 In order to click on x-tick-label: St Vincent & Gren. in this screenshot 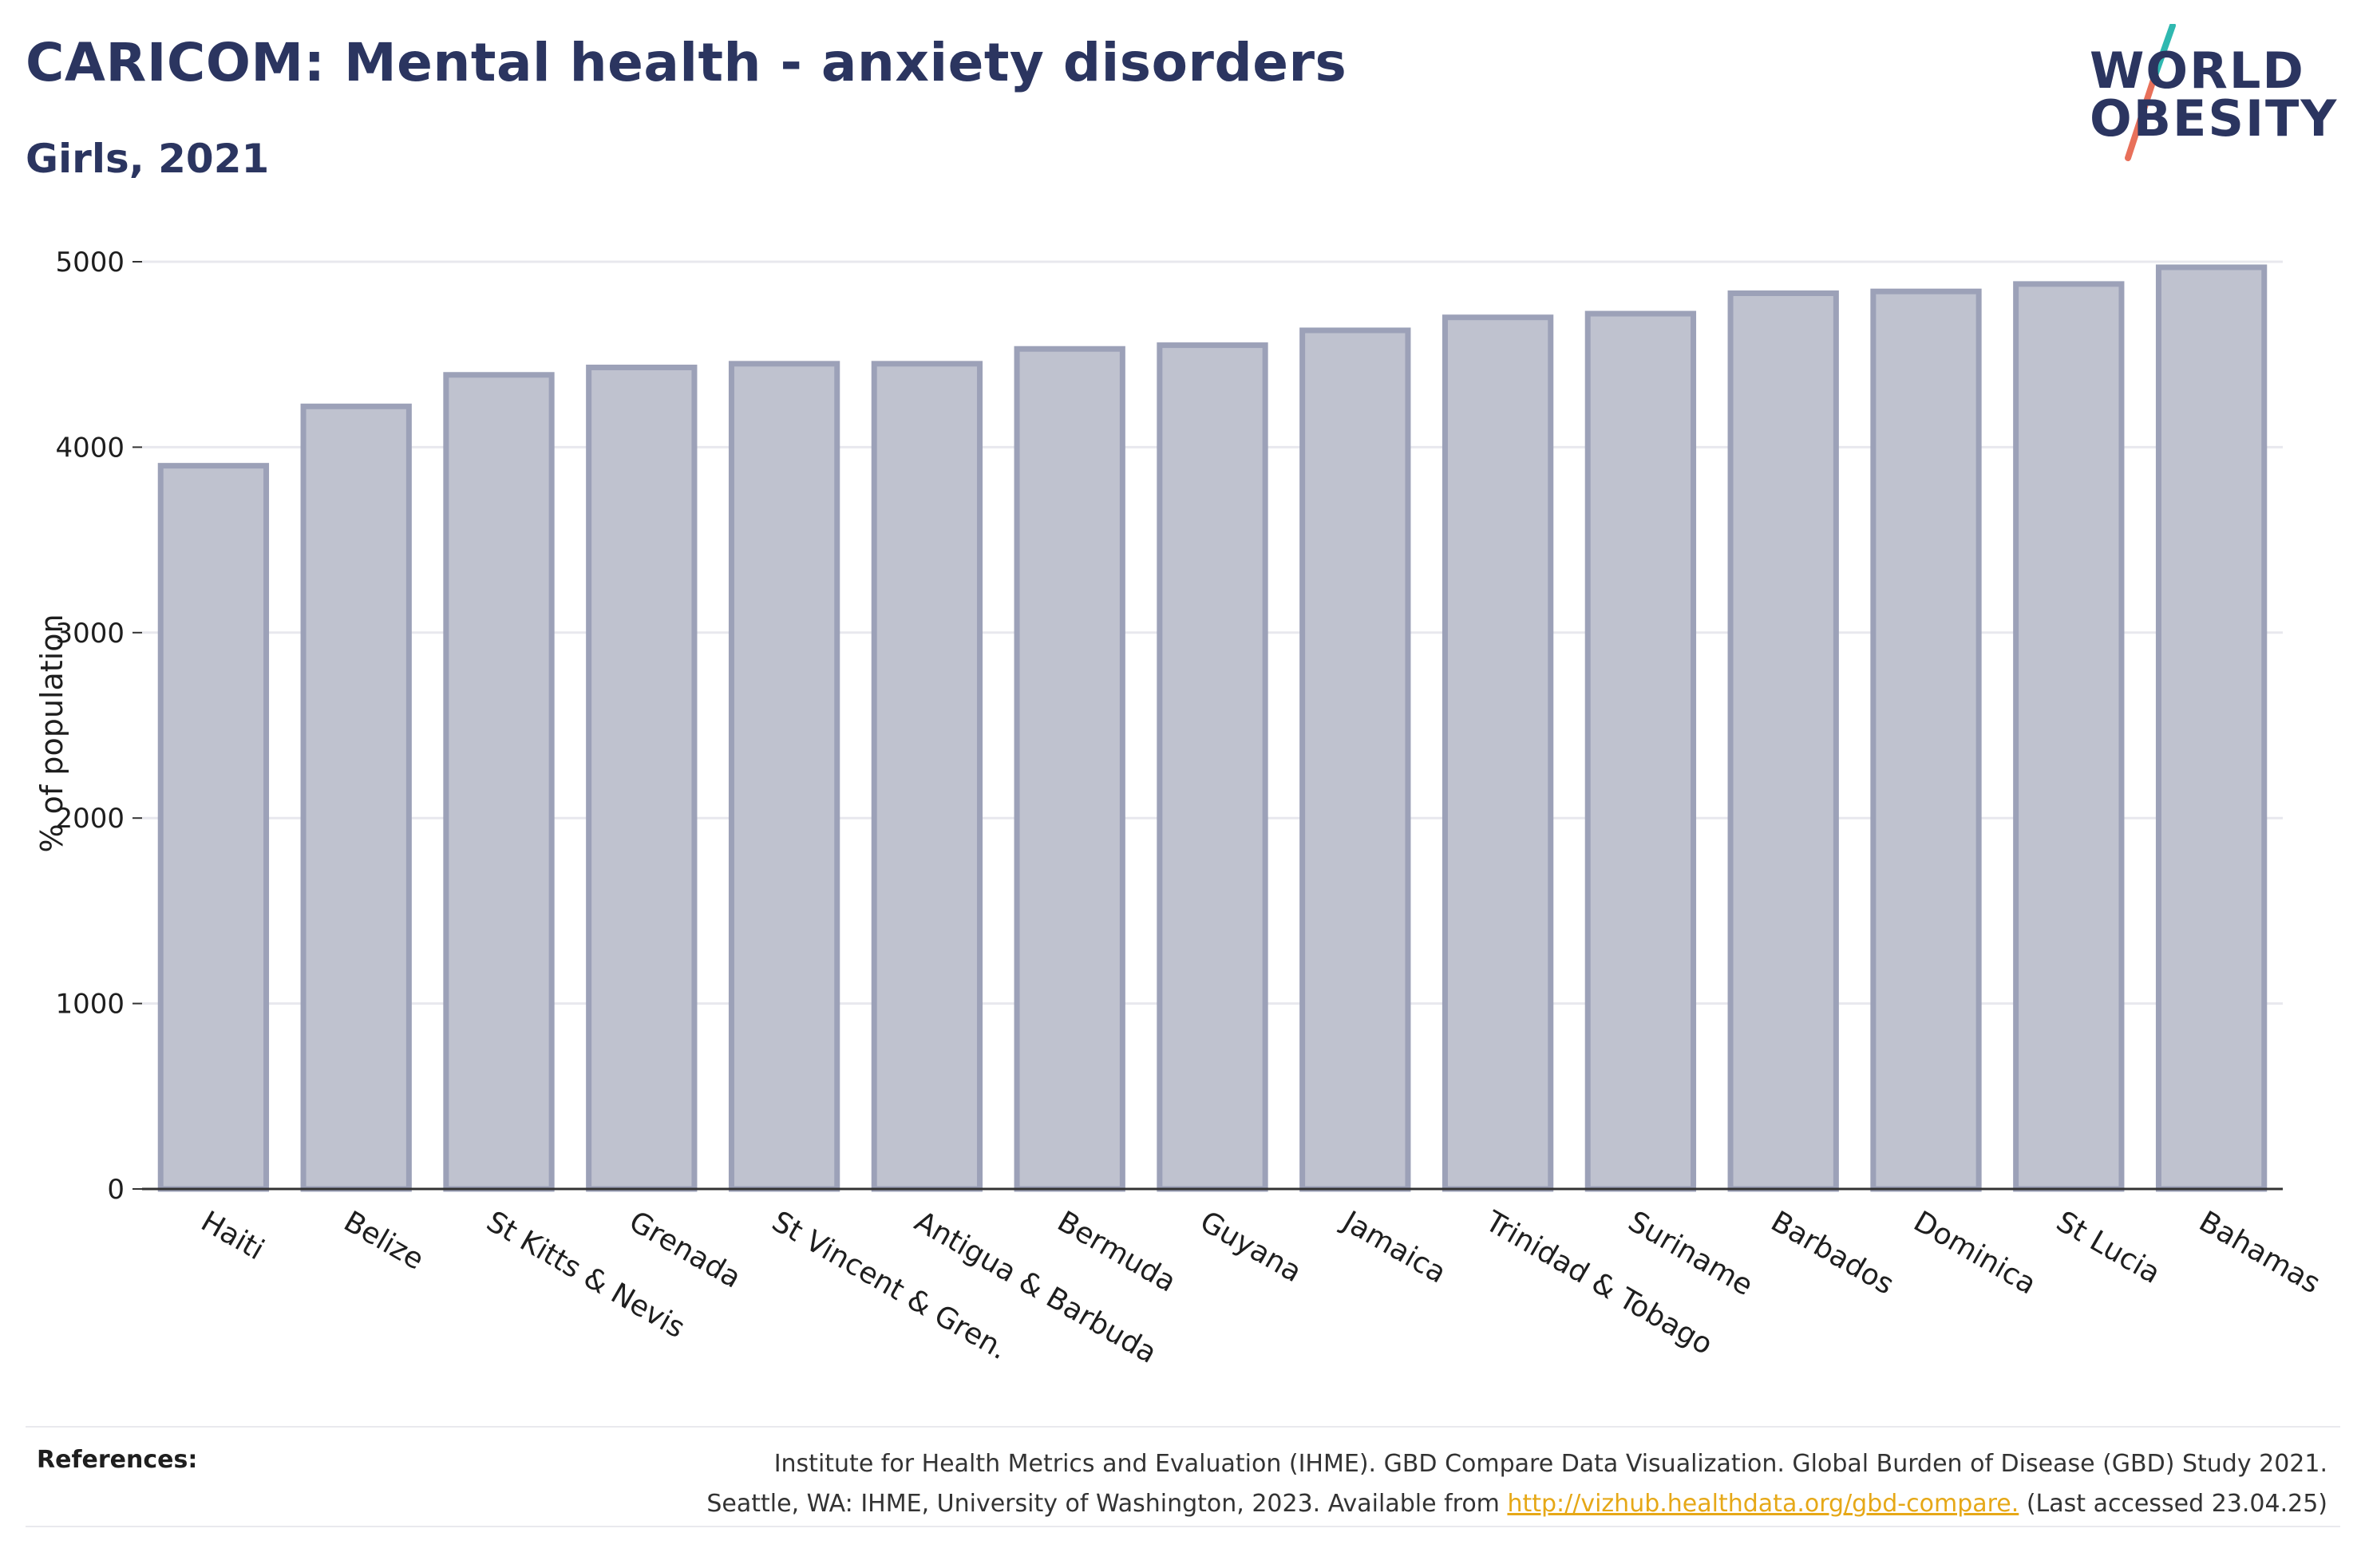, I will do `click(889, 1285)`.